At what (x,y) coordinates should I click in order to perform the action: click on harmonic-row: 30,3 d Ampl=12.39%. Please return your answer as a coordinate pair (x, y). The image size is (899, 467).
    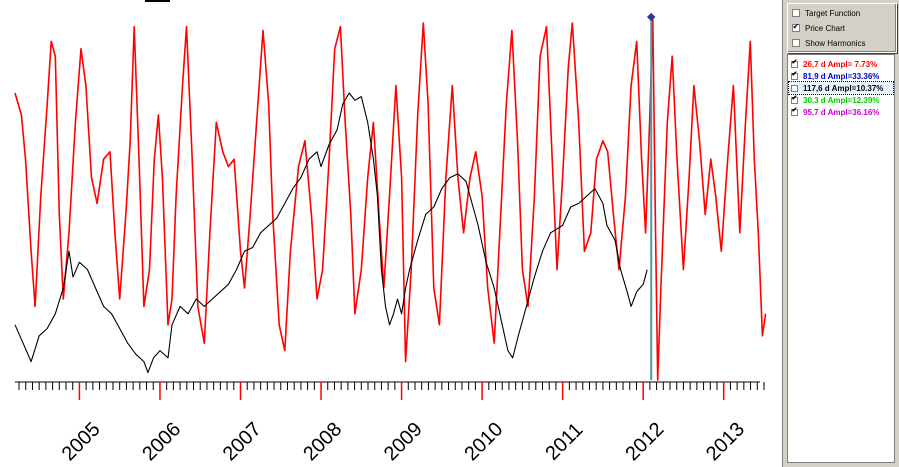
    Looking at the image, I should click on (841, 100).